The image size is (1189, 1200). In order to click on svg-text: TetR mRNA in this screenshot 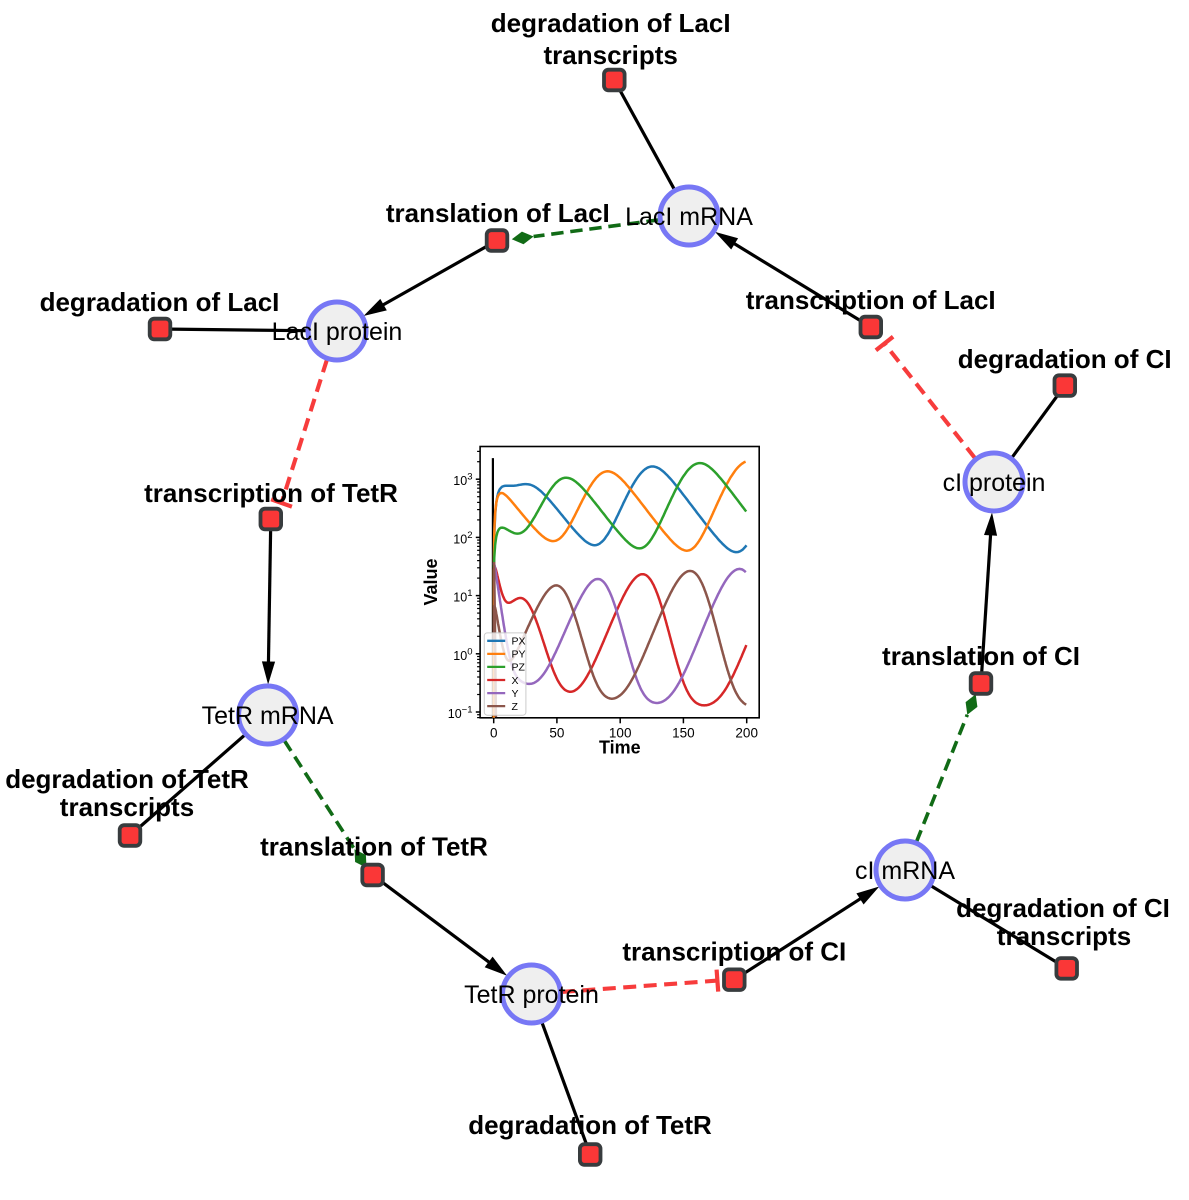, I will do `click(268, 716)`.